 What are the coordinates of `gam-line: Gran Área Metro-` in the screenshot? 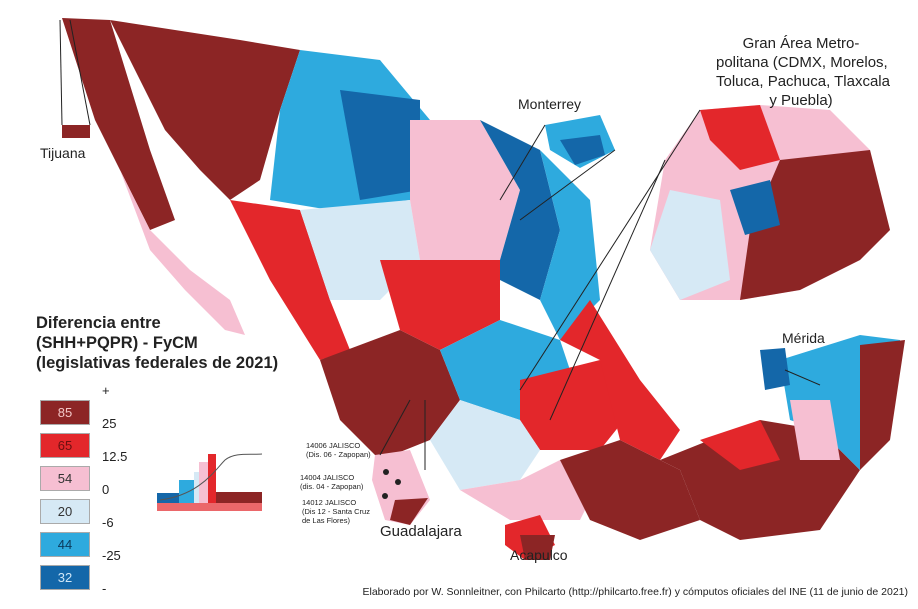 It's located at (801, 43).